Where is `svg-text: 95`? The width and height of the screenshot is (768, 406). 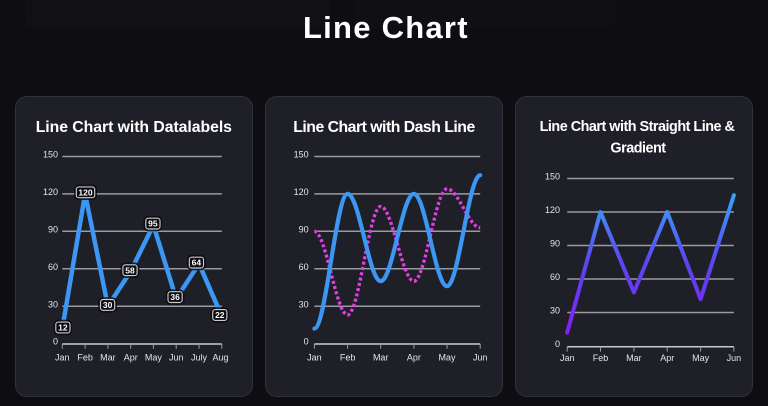
svg-text: 95 is located at coordinates (153, 224).